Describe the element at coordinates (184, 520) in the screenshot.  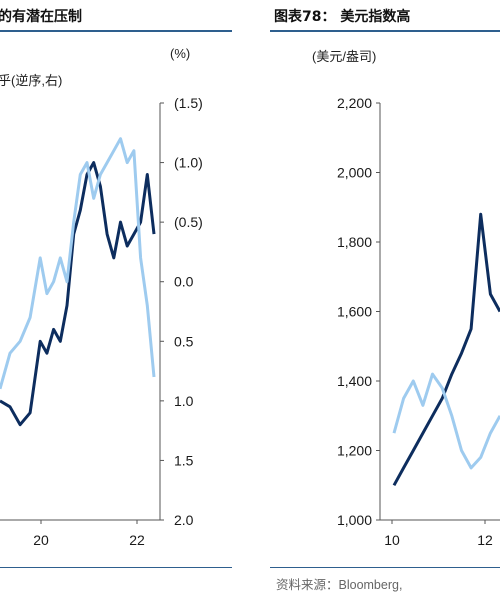
I see `left-y-tick-label: 2.0` at that location.